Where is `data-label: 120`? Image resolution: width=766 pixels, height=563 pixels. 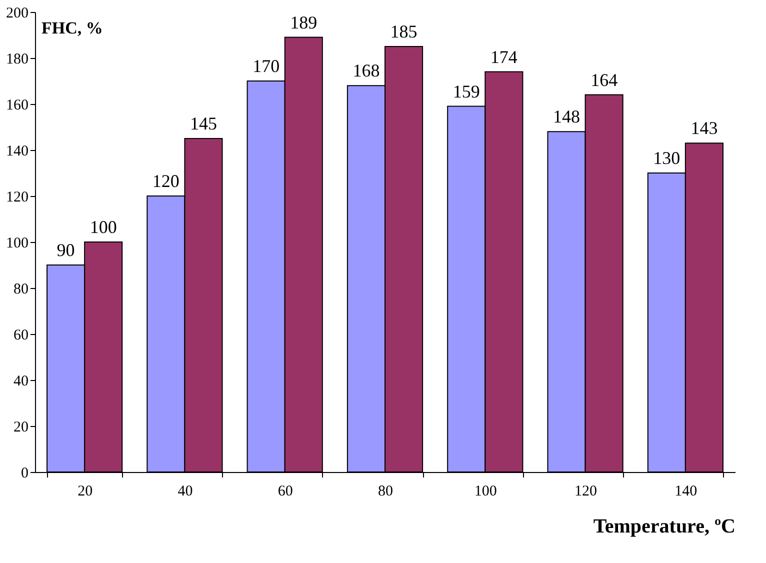
data-label: 120 is located at coordinates (166, 181).